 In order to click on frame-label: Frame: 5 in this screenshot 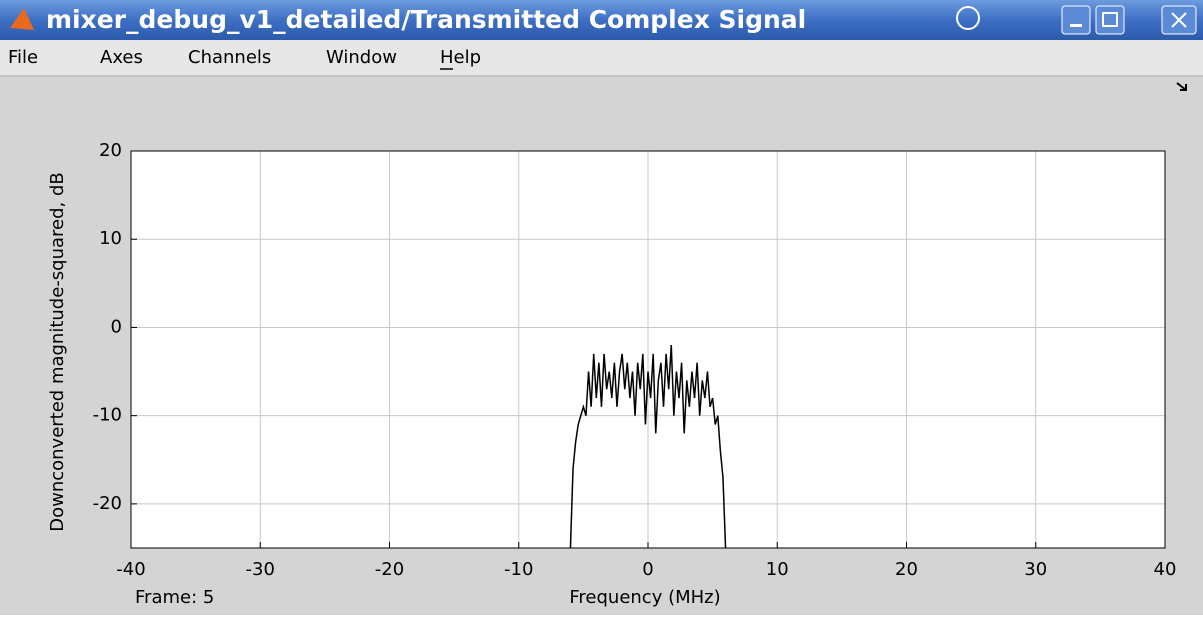, I will do `click(174, 597)`.